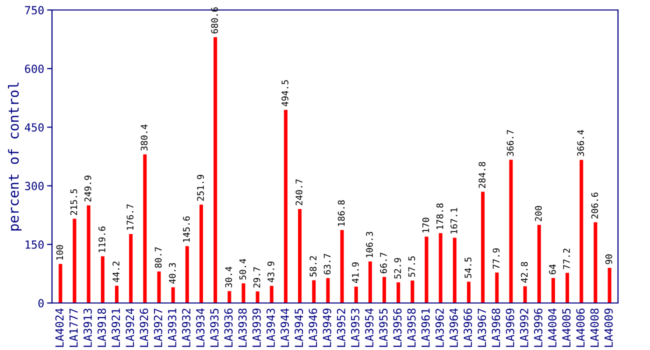 The height and width of the screenshot is (350, 650). I want to click on x-tick-label: LA3955, so click(383, 327).